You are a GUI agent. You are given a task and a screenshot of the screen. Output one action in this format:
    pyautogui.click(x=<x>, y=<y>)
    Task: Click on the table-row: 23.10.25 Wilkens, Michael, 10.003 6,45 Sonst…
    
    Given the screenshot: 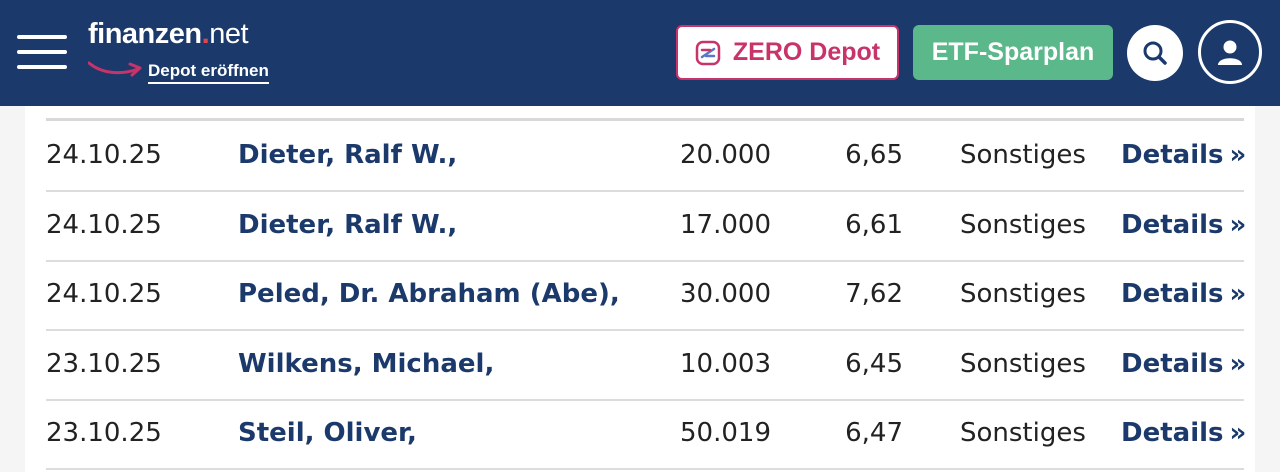 What is the action you would take?
    pyautogui.click(x=646, y=365)
    